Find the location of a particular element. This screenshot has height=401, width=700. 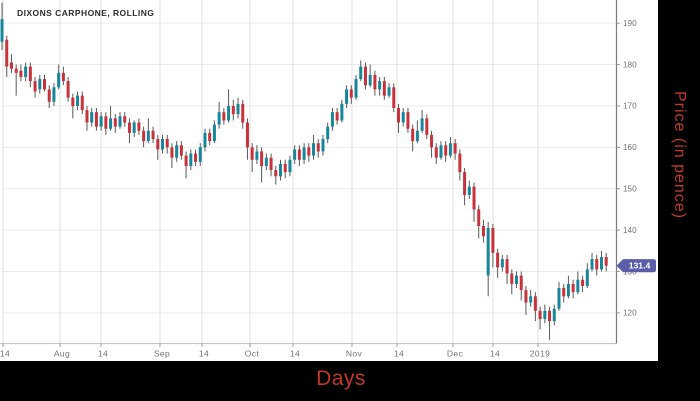

x-tick-label: Dec is located at coordinates (455, 354).